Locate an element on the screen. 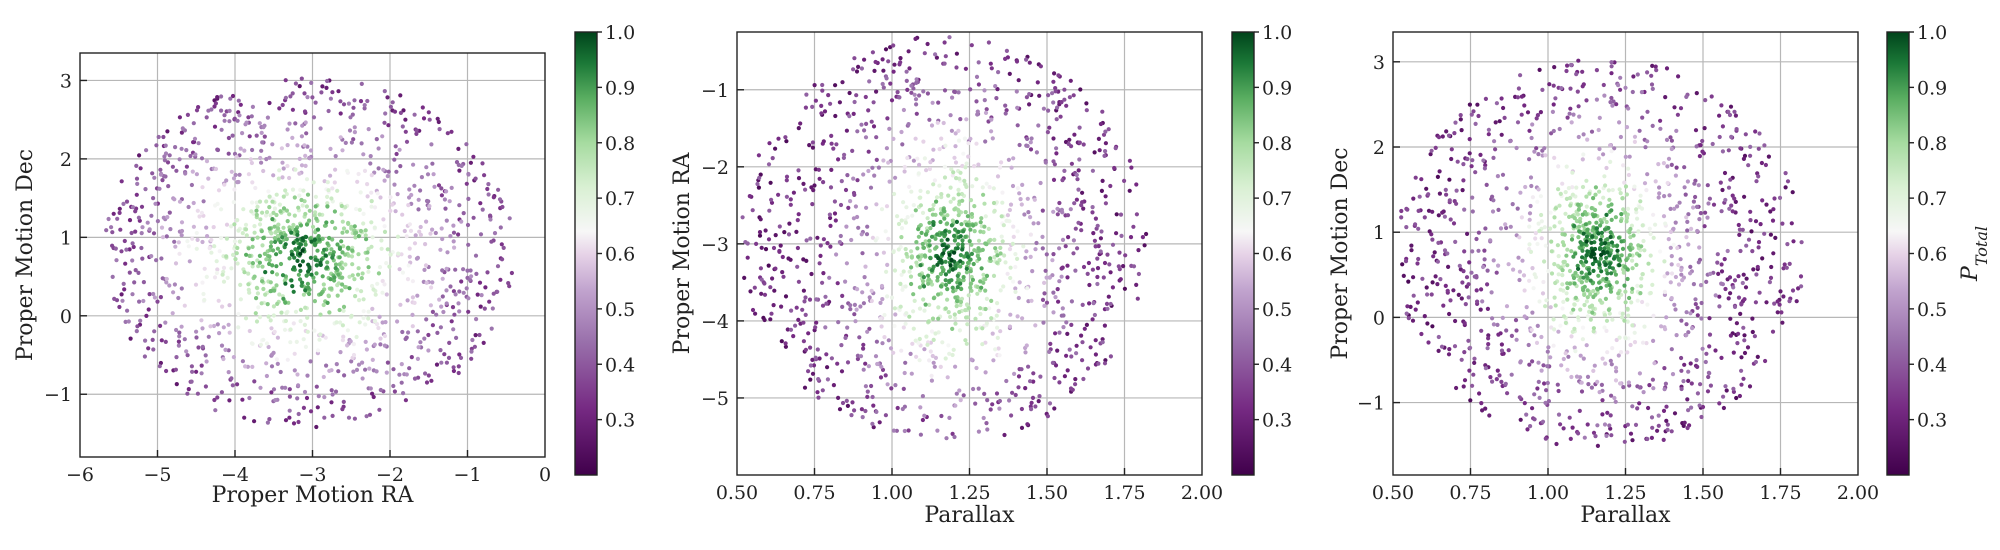 The image size is (2000, 550). panel-1-x-tick-label-2: −4 is located at coordinates (235, 475).